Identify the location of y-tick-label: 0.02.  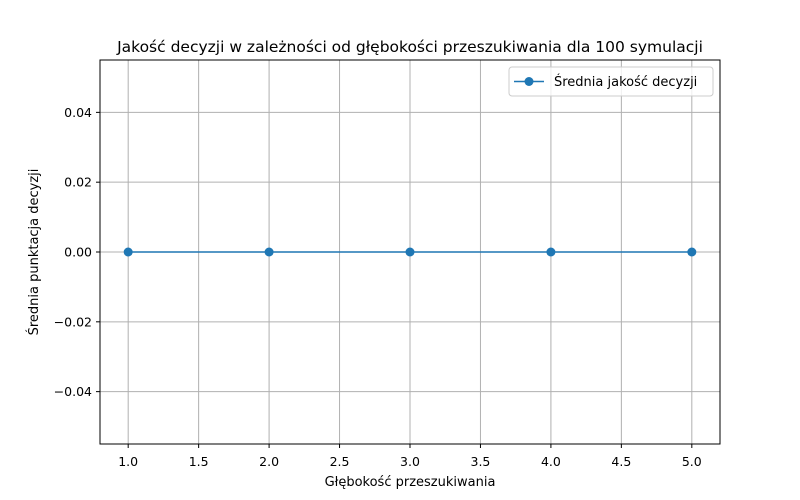
(78, 182).